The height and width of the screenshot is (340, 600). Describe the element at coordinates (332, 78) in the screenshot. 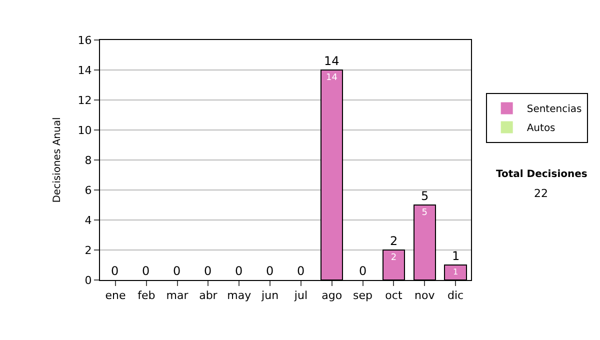

I see `data-label: 14` at that location.